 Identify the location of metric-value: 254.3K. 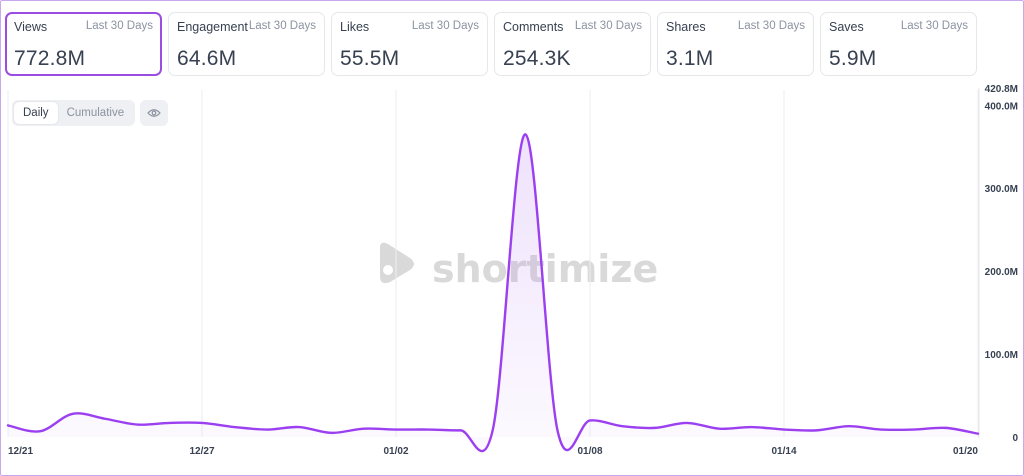
(537, 58).